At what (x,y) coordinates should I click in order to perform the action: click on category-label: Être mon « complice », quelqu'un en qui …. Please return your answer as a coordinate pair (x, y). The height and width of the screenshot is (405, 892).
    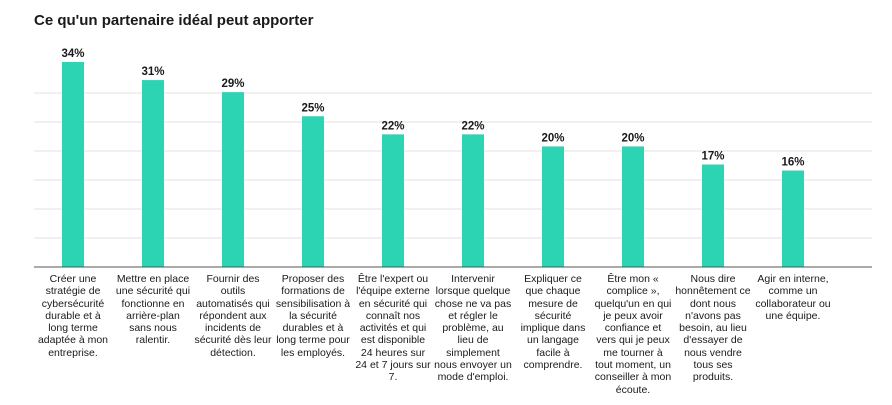
    Looking at the image, I should click on (633, 334).